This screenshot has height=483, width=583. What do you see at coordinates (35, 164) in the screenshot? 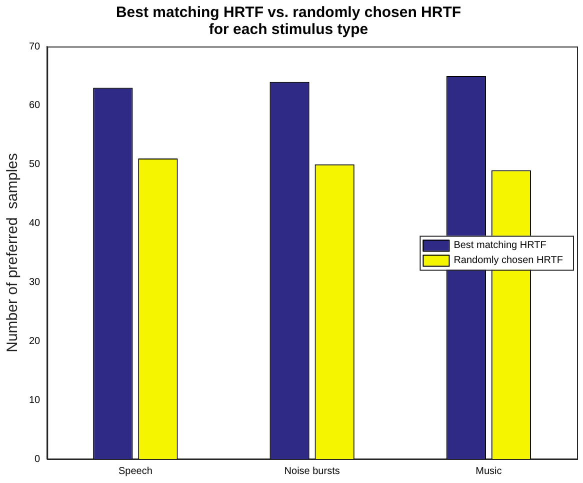
I see `y-tick-label: 50` at bounding box center [35, 164].